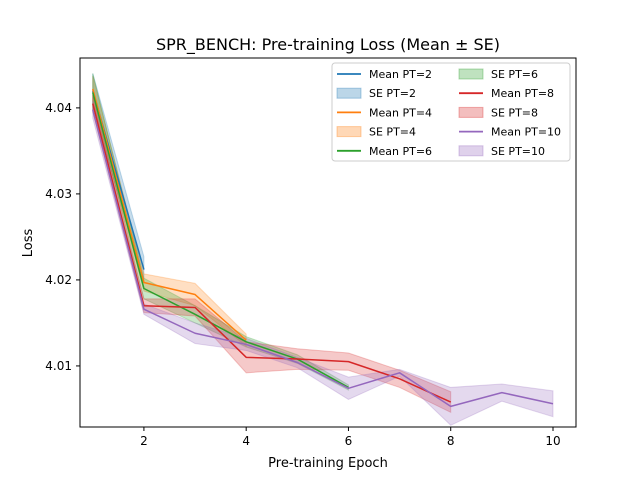  I want to click on y-tick-label: 4.01, so click(58, 366).